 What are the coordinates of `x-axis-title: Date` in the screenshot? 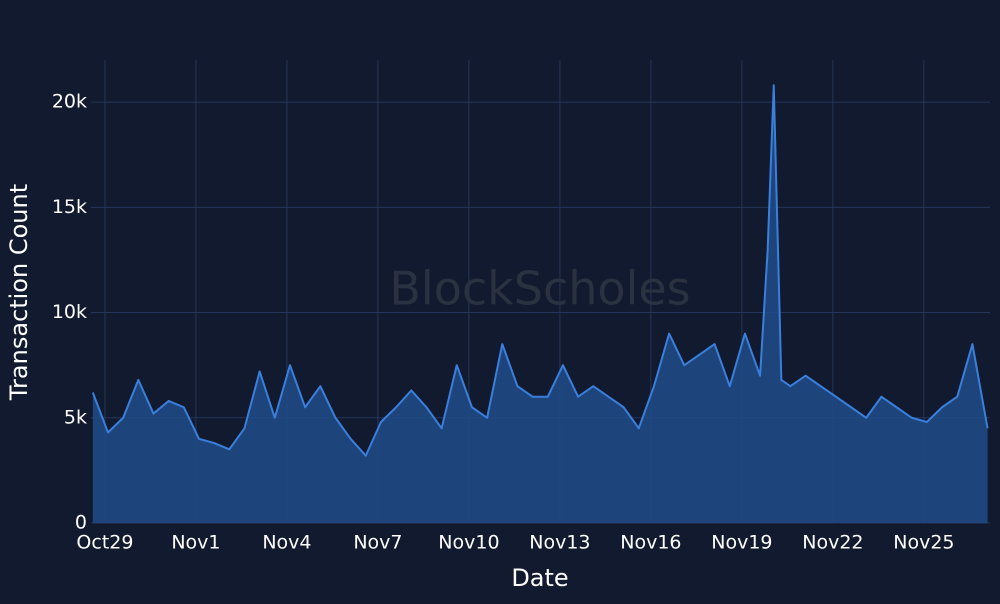 It's located at (539, 578).